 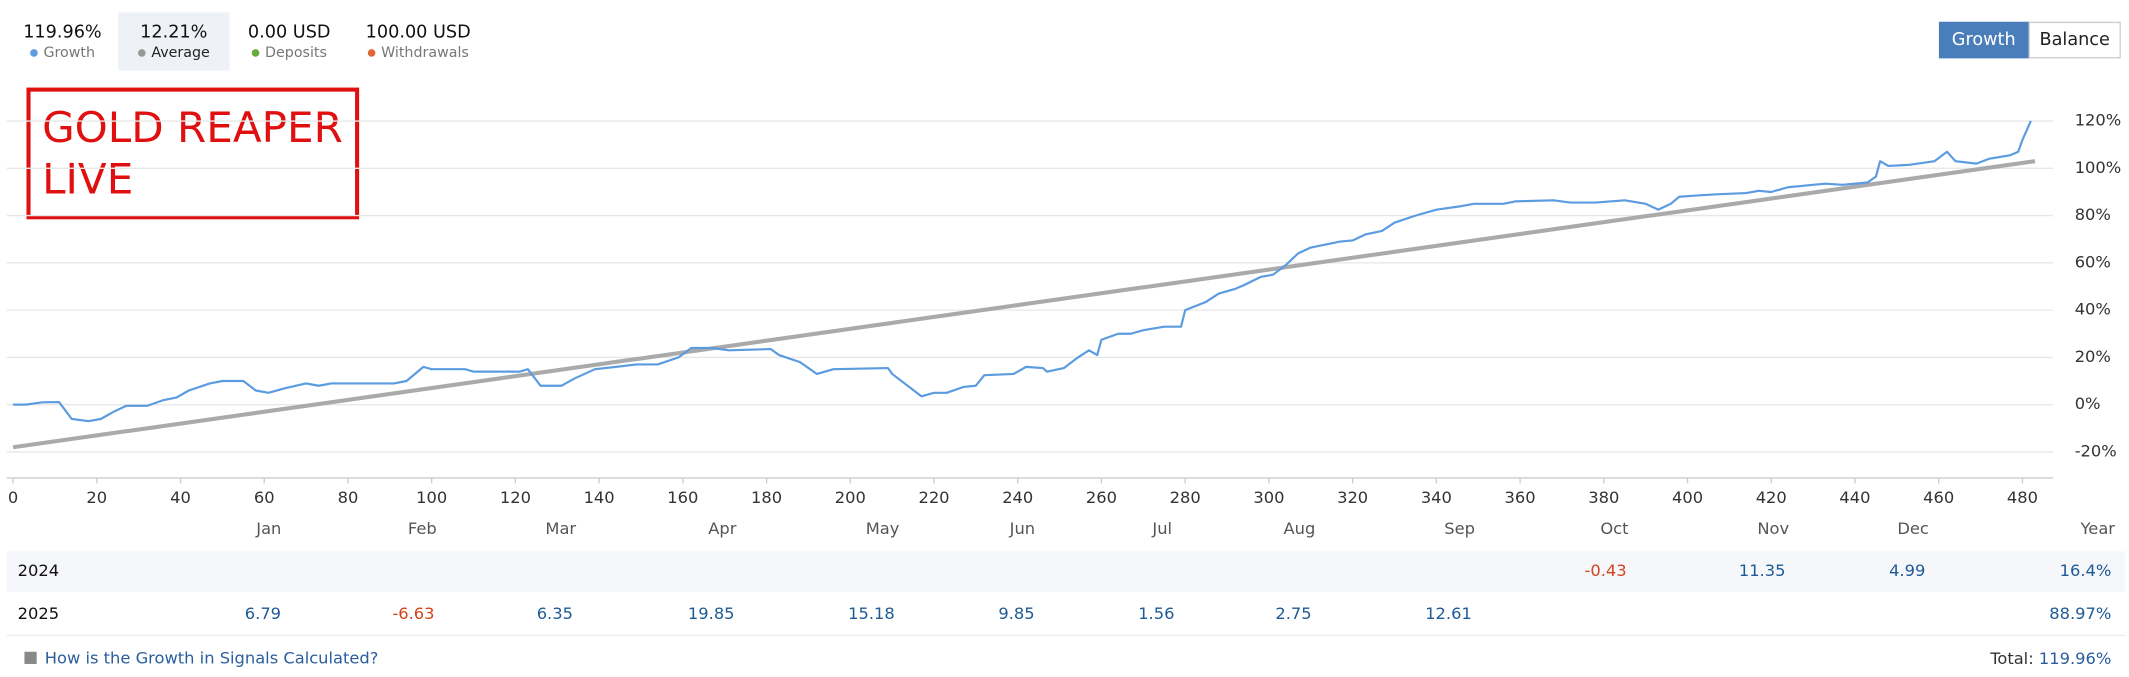 What do you see at coordinates (289, 33) in the screenshot?
I see `stat-value: 0.00 USD` at bounding box center [289, 33].